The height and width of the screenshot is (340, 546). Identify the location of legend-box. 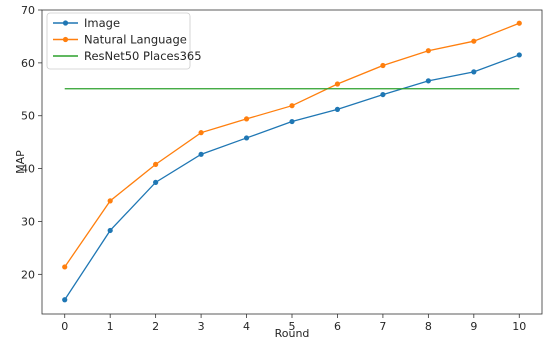
(118, 41).